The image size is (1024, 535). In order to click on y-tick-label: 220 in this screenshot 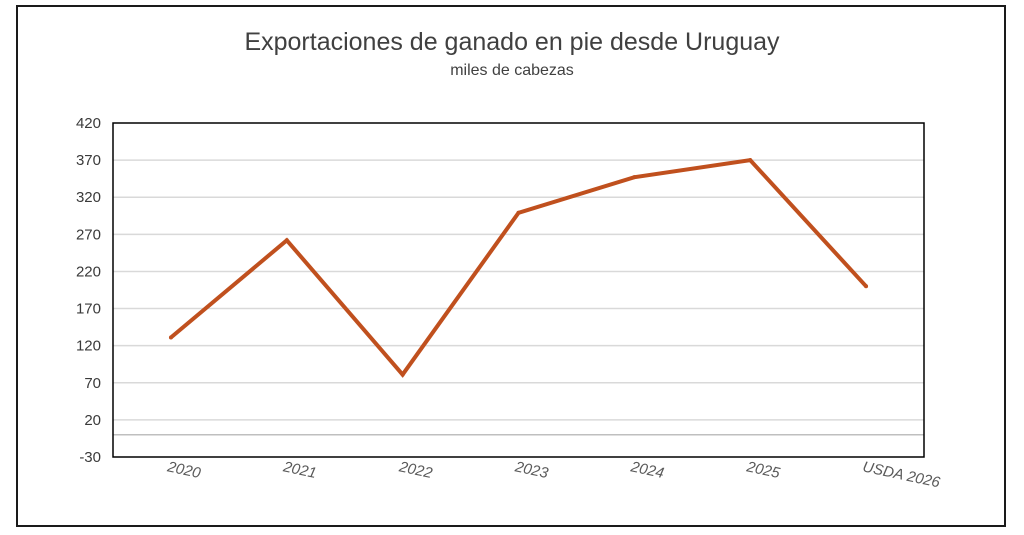, I will do `click(88, 271)`.